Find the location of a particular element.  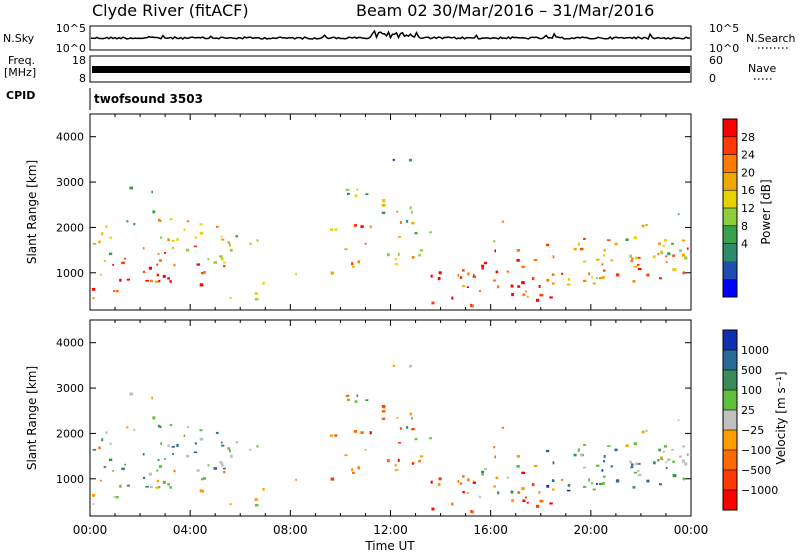

time-tick-label-2: 08:00 is located at coordinates (290, 530).